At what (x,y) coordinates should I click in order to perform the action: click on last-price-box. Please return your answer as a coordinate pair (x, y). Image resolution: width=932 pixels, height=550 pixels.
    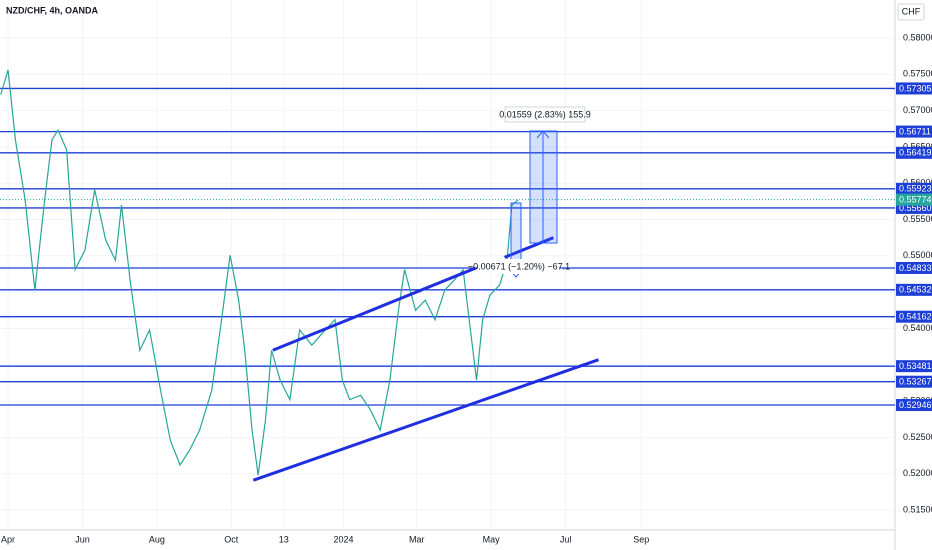
    Looking at the image, I should click on (914, 199).